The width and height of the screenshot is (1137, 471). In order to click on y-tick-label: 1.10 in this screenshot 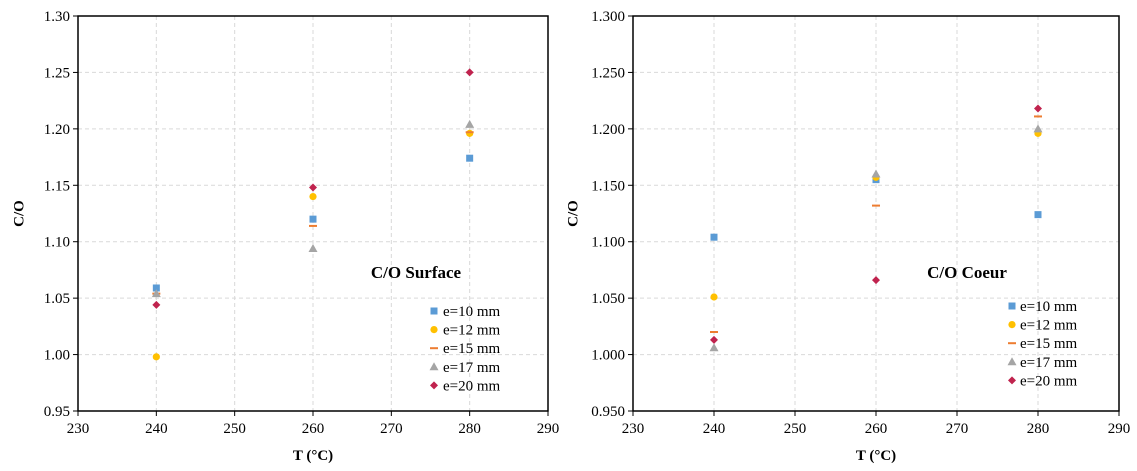, I will do `click(57, 243)`.